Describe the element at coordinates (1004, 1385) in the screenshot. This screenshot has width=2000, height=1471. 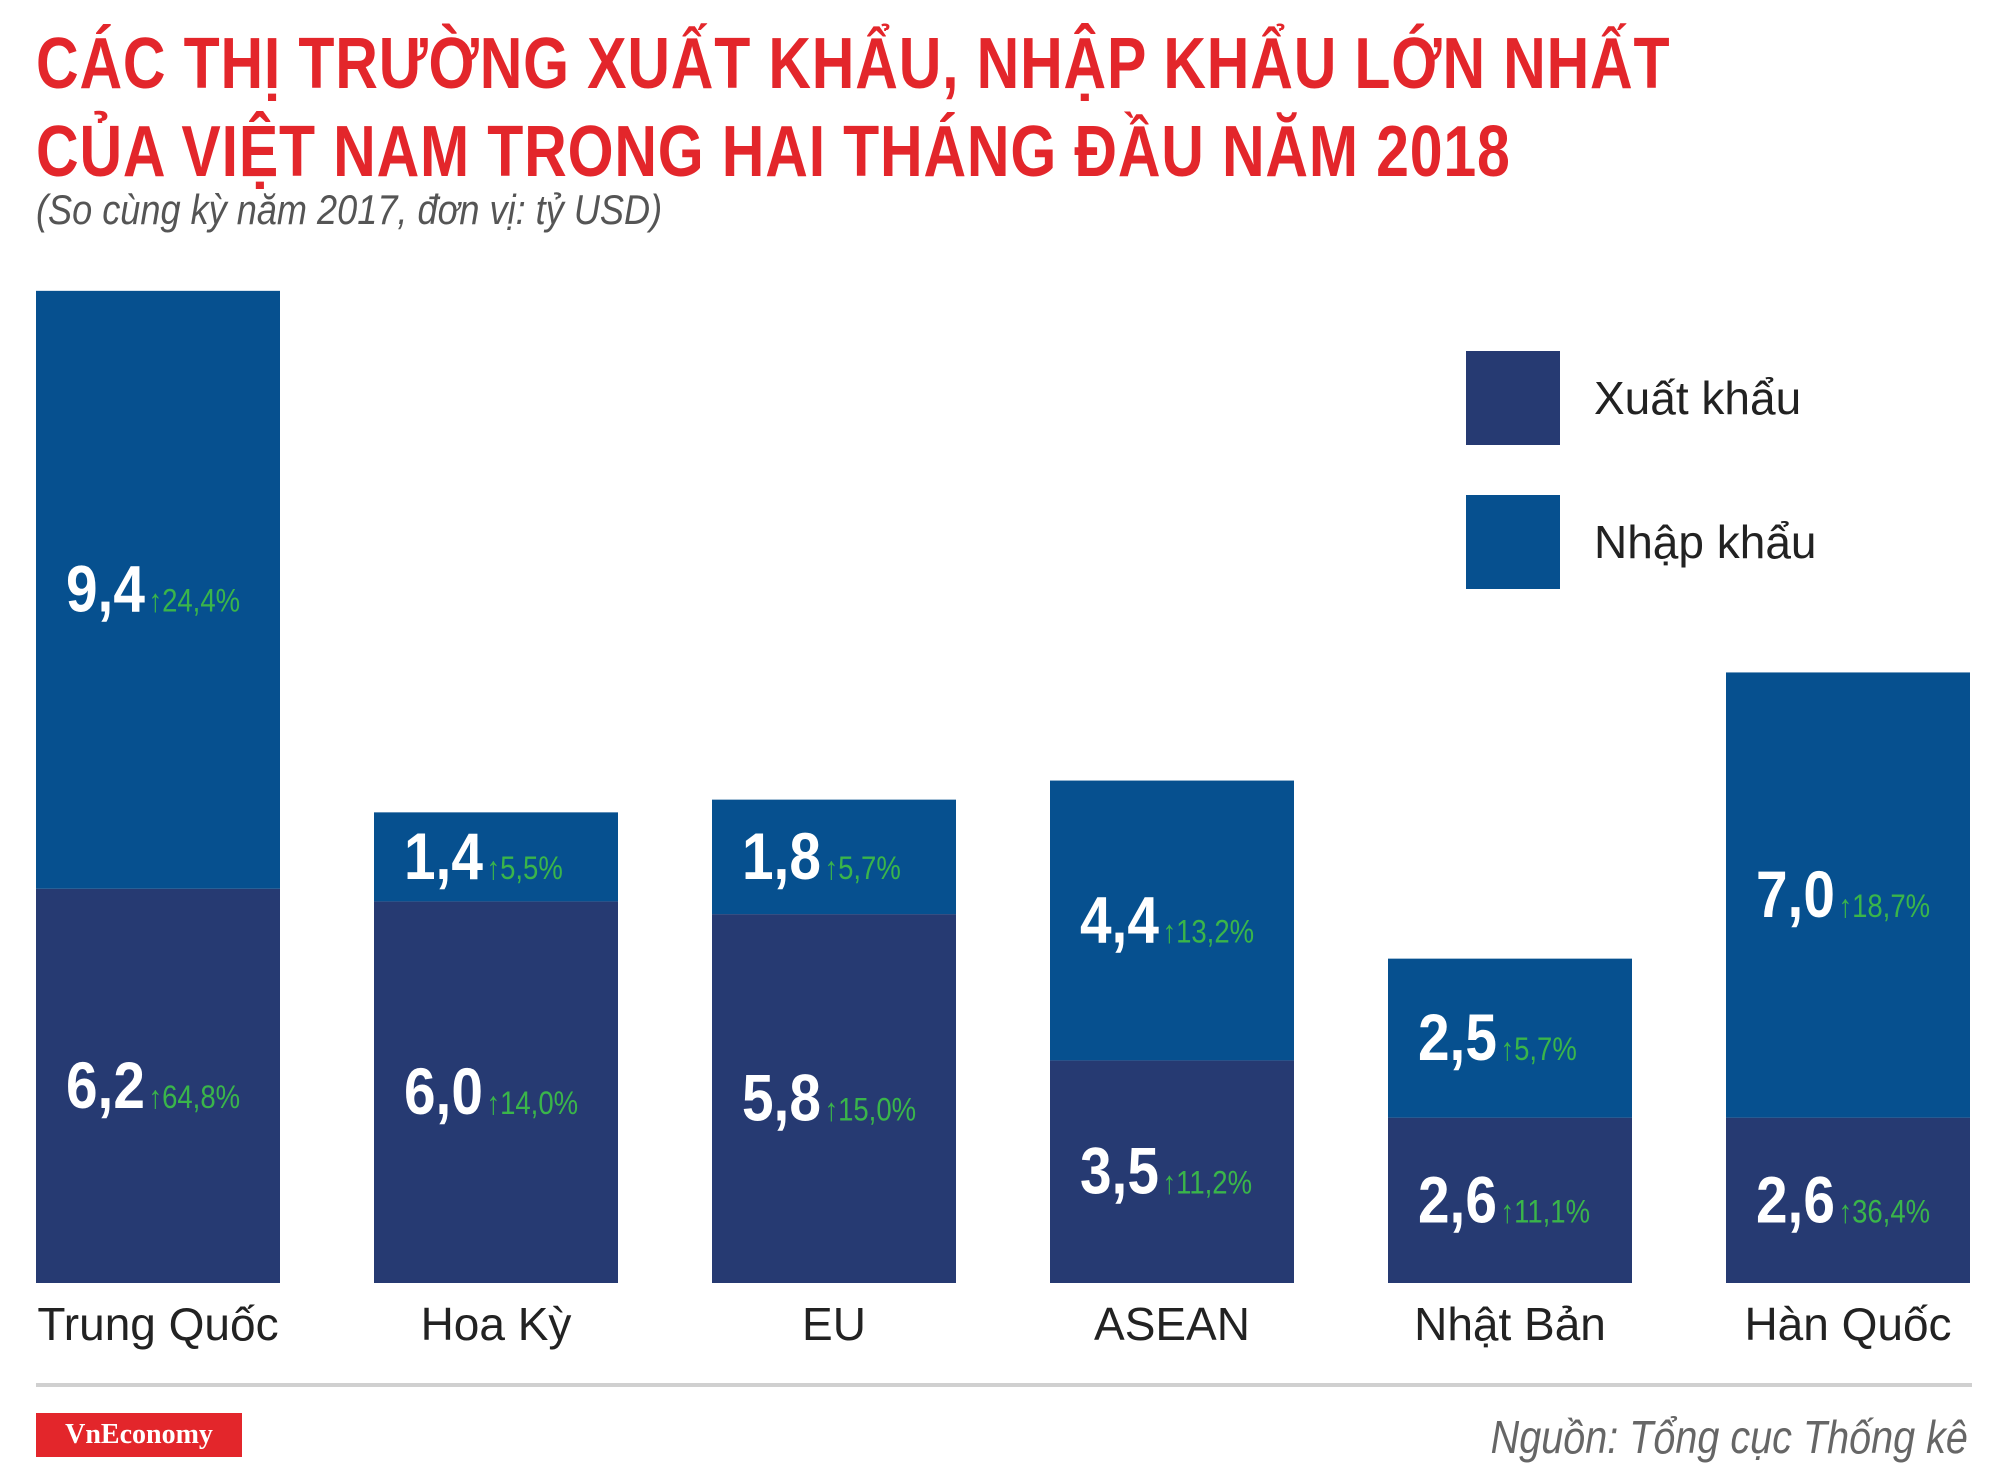
I see `footer-divider` at that location.